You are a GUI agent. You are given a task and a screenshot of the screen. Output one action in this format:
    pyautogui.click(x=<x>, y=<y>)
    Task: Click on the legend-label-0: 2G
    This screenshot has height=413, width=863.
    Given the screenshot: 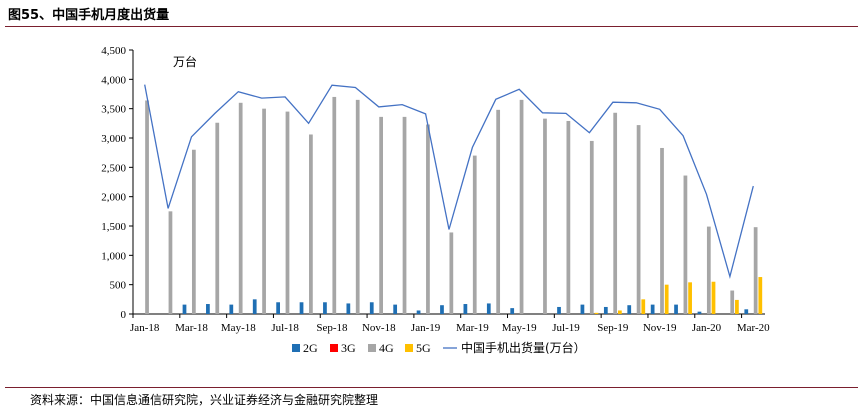 What is the action you would take?
    pyautogui.click(x=310, y=348)
    